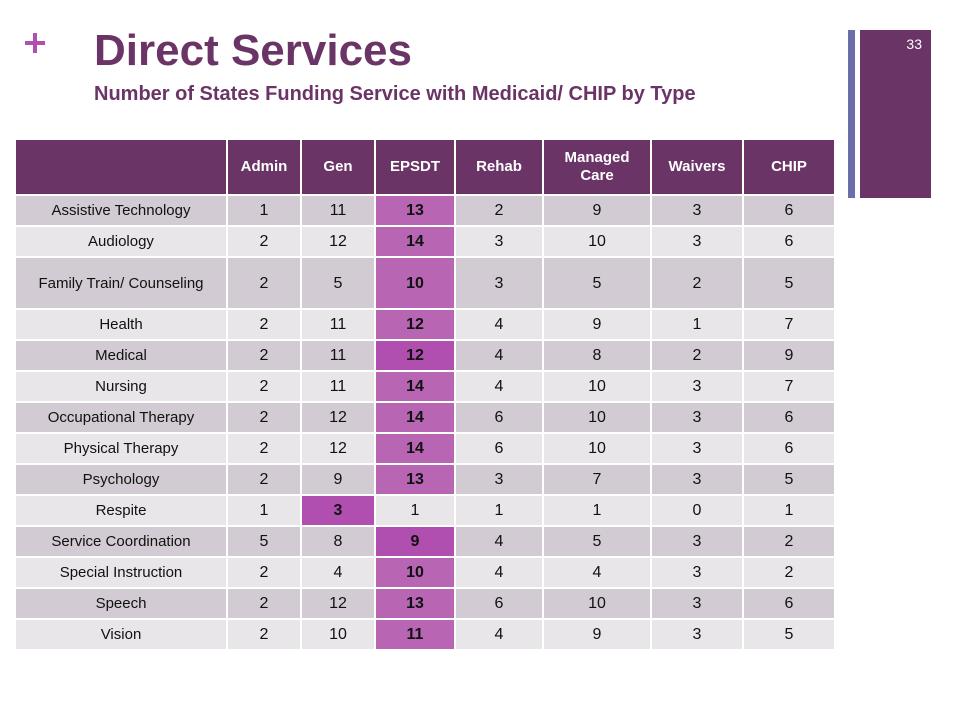  What do you see at coordinates (425, 210) in the screenshot?
I see `table-row: Assistive Technology 1 11 13 2 9 3 6` at bounding box center [425, 210].